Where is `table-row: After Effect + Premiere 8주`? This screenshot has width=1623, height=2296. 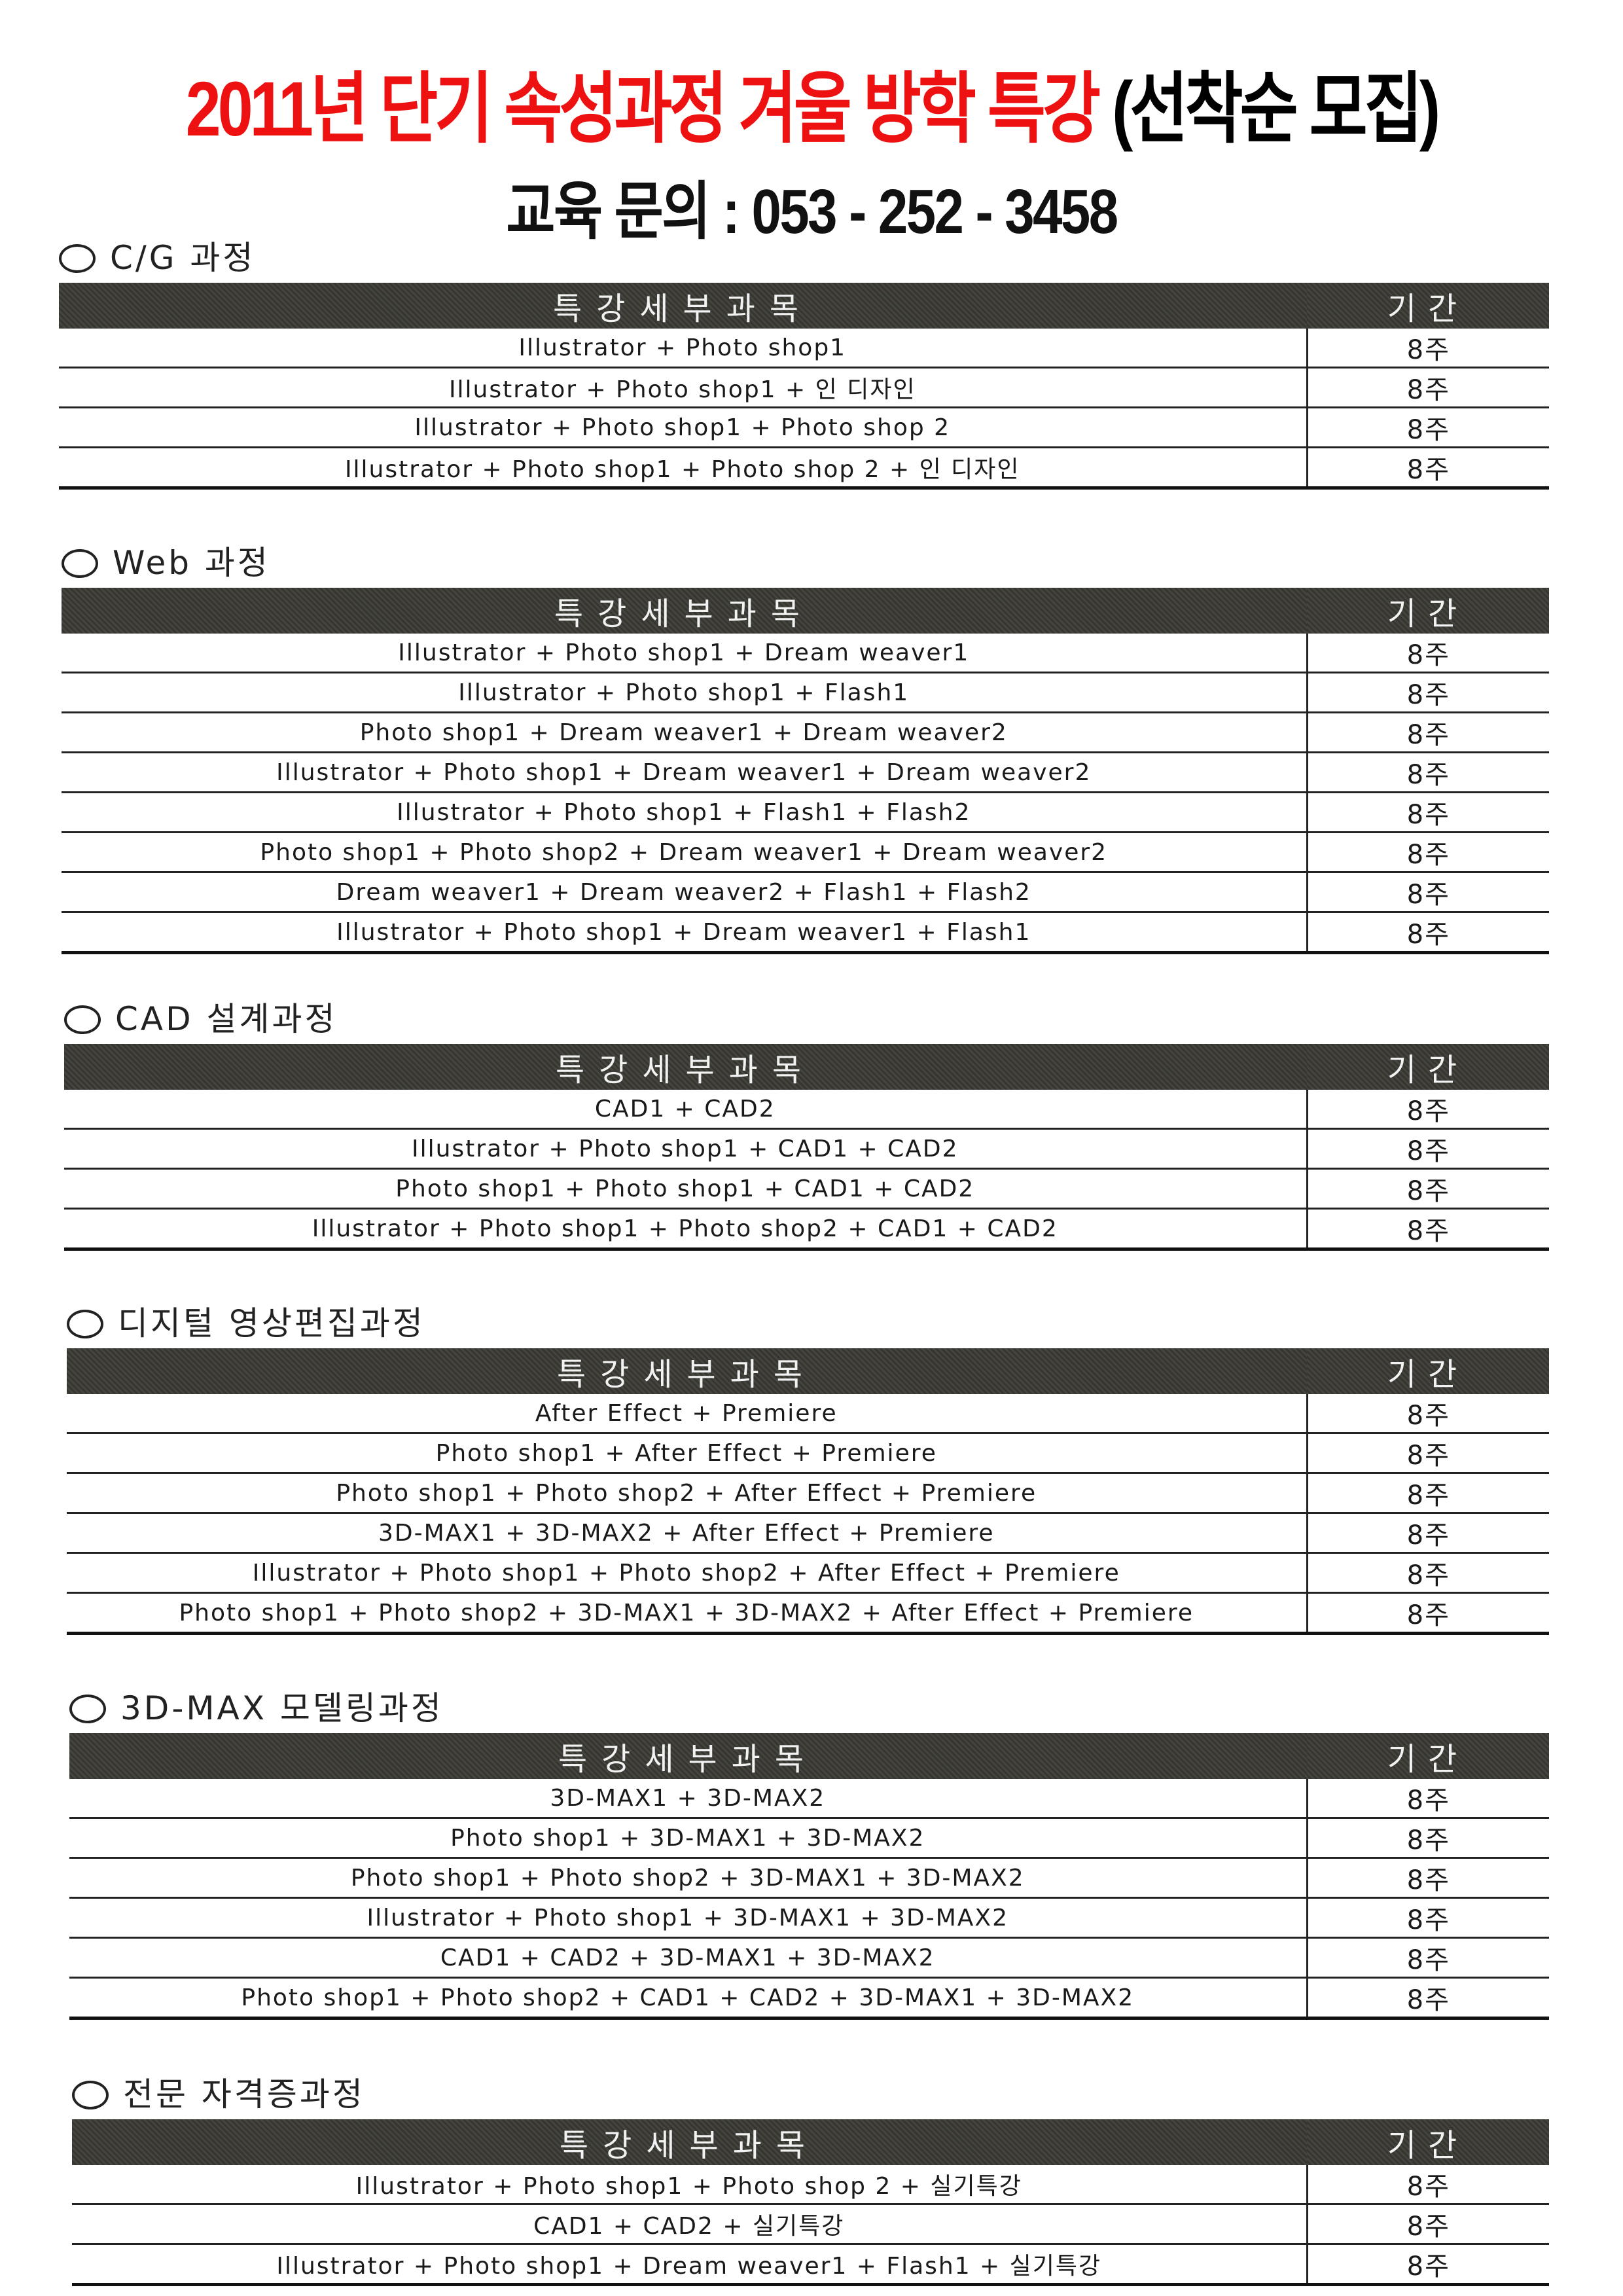
table-row: After Effect + Premiere 8주 is located at coordinates (808, 1414).